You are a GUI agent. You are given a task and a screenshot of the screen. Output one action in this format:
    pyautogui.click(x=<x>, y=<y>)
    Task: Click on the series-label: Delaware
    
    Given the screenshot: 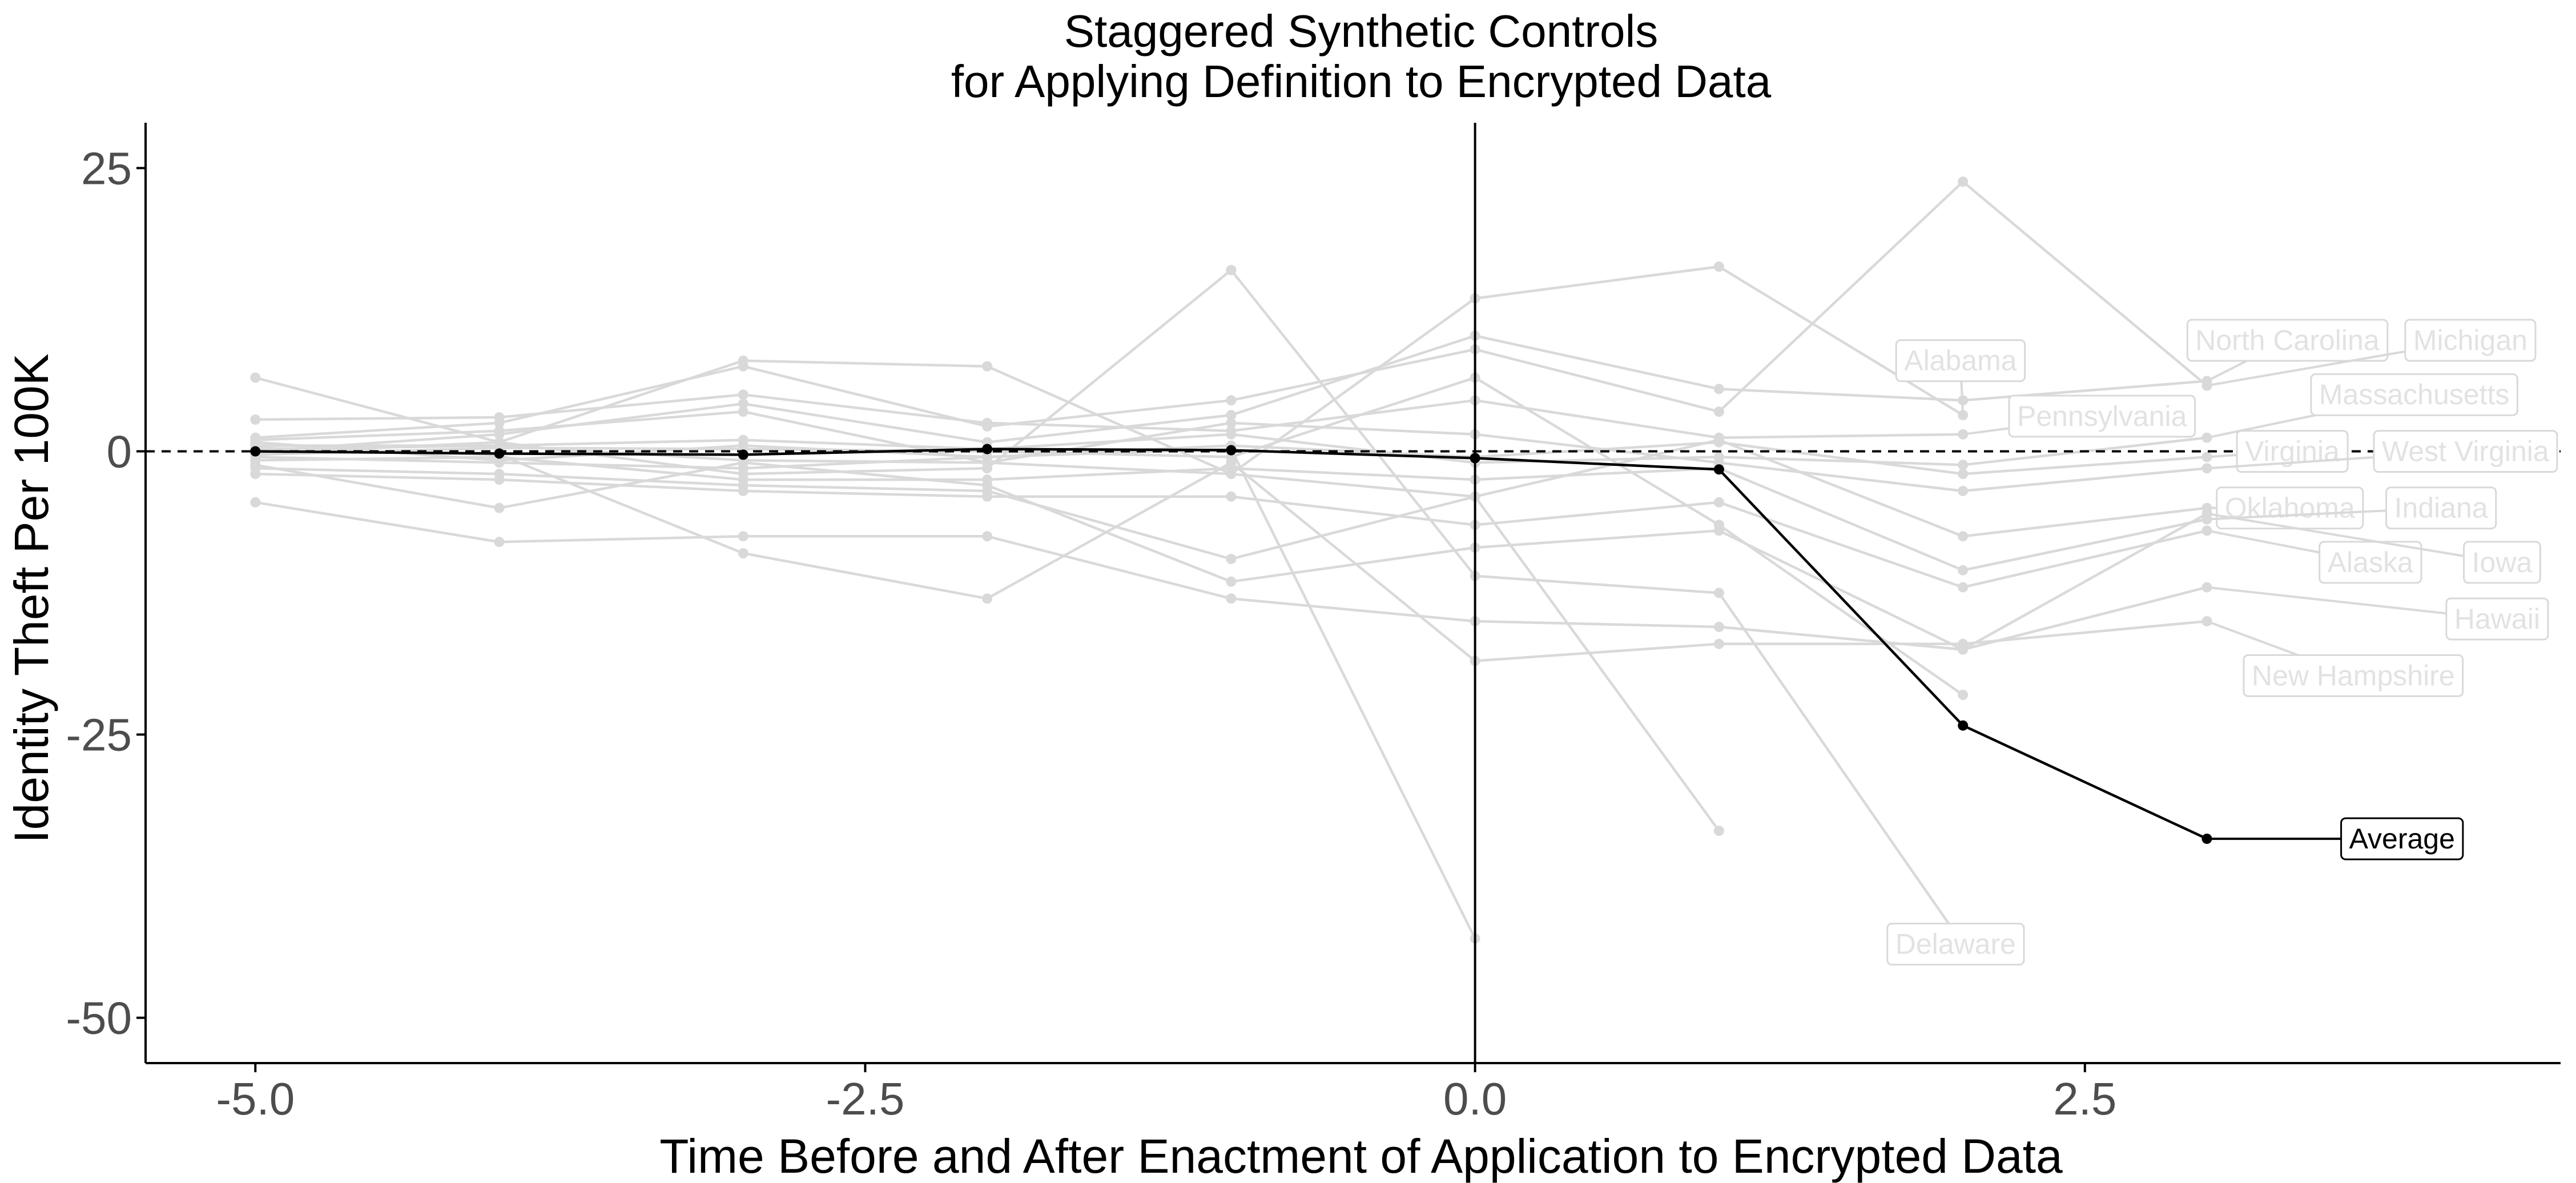 What is the action you would take?
    pyautogui.click(x=1955, y=944)
    